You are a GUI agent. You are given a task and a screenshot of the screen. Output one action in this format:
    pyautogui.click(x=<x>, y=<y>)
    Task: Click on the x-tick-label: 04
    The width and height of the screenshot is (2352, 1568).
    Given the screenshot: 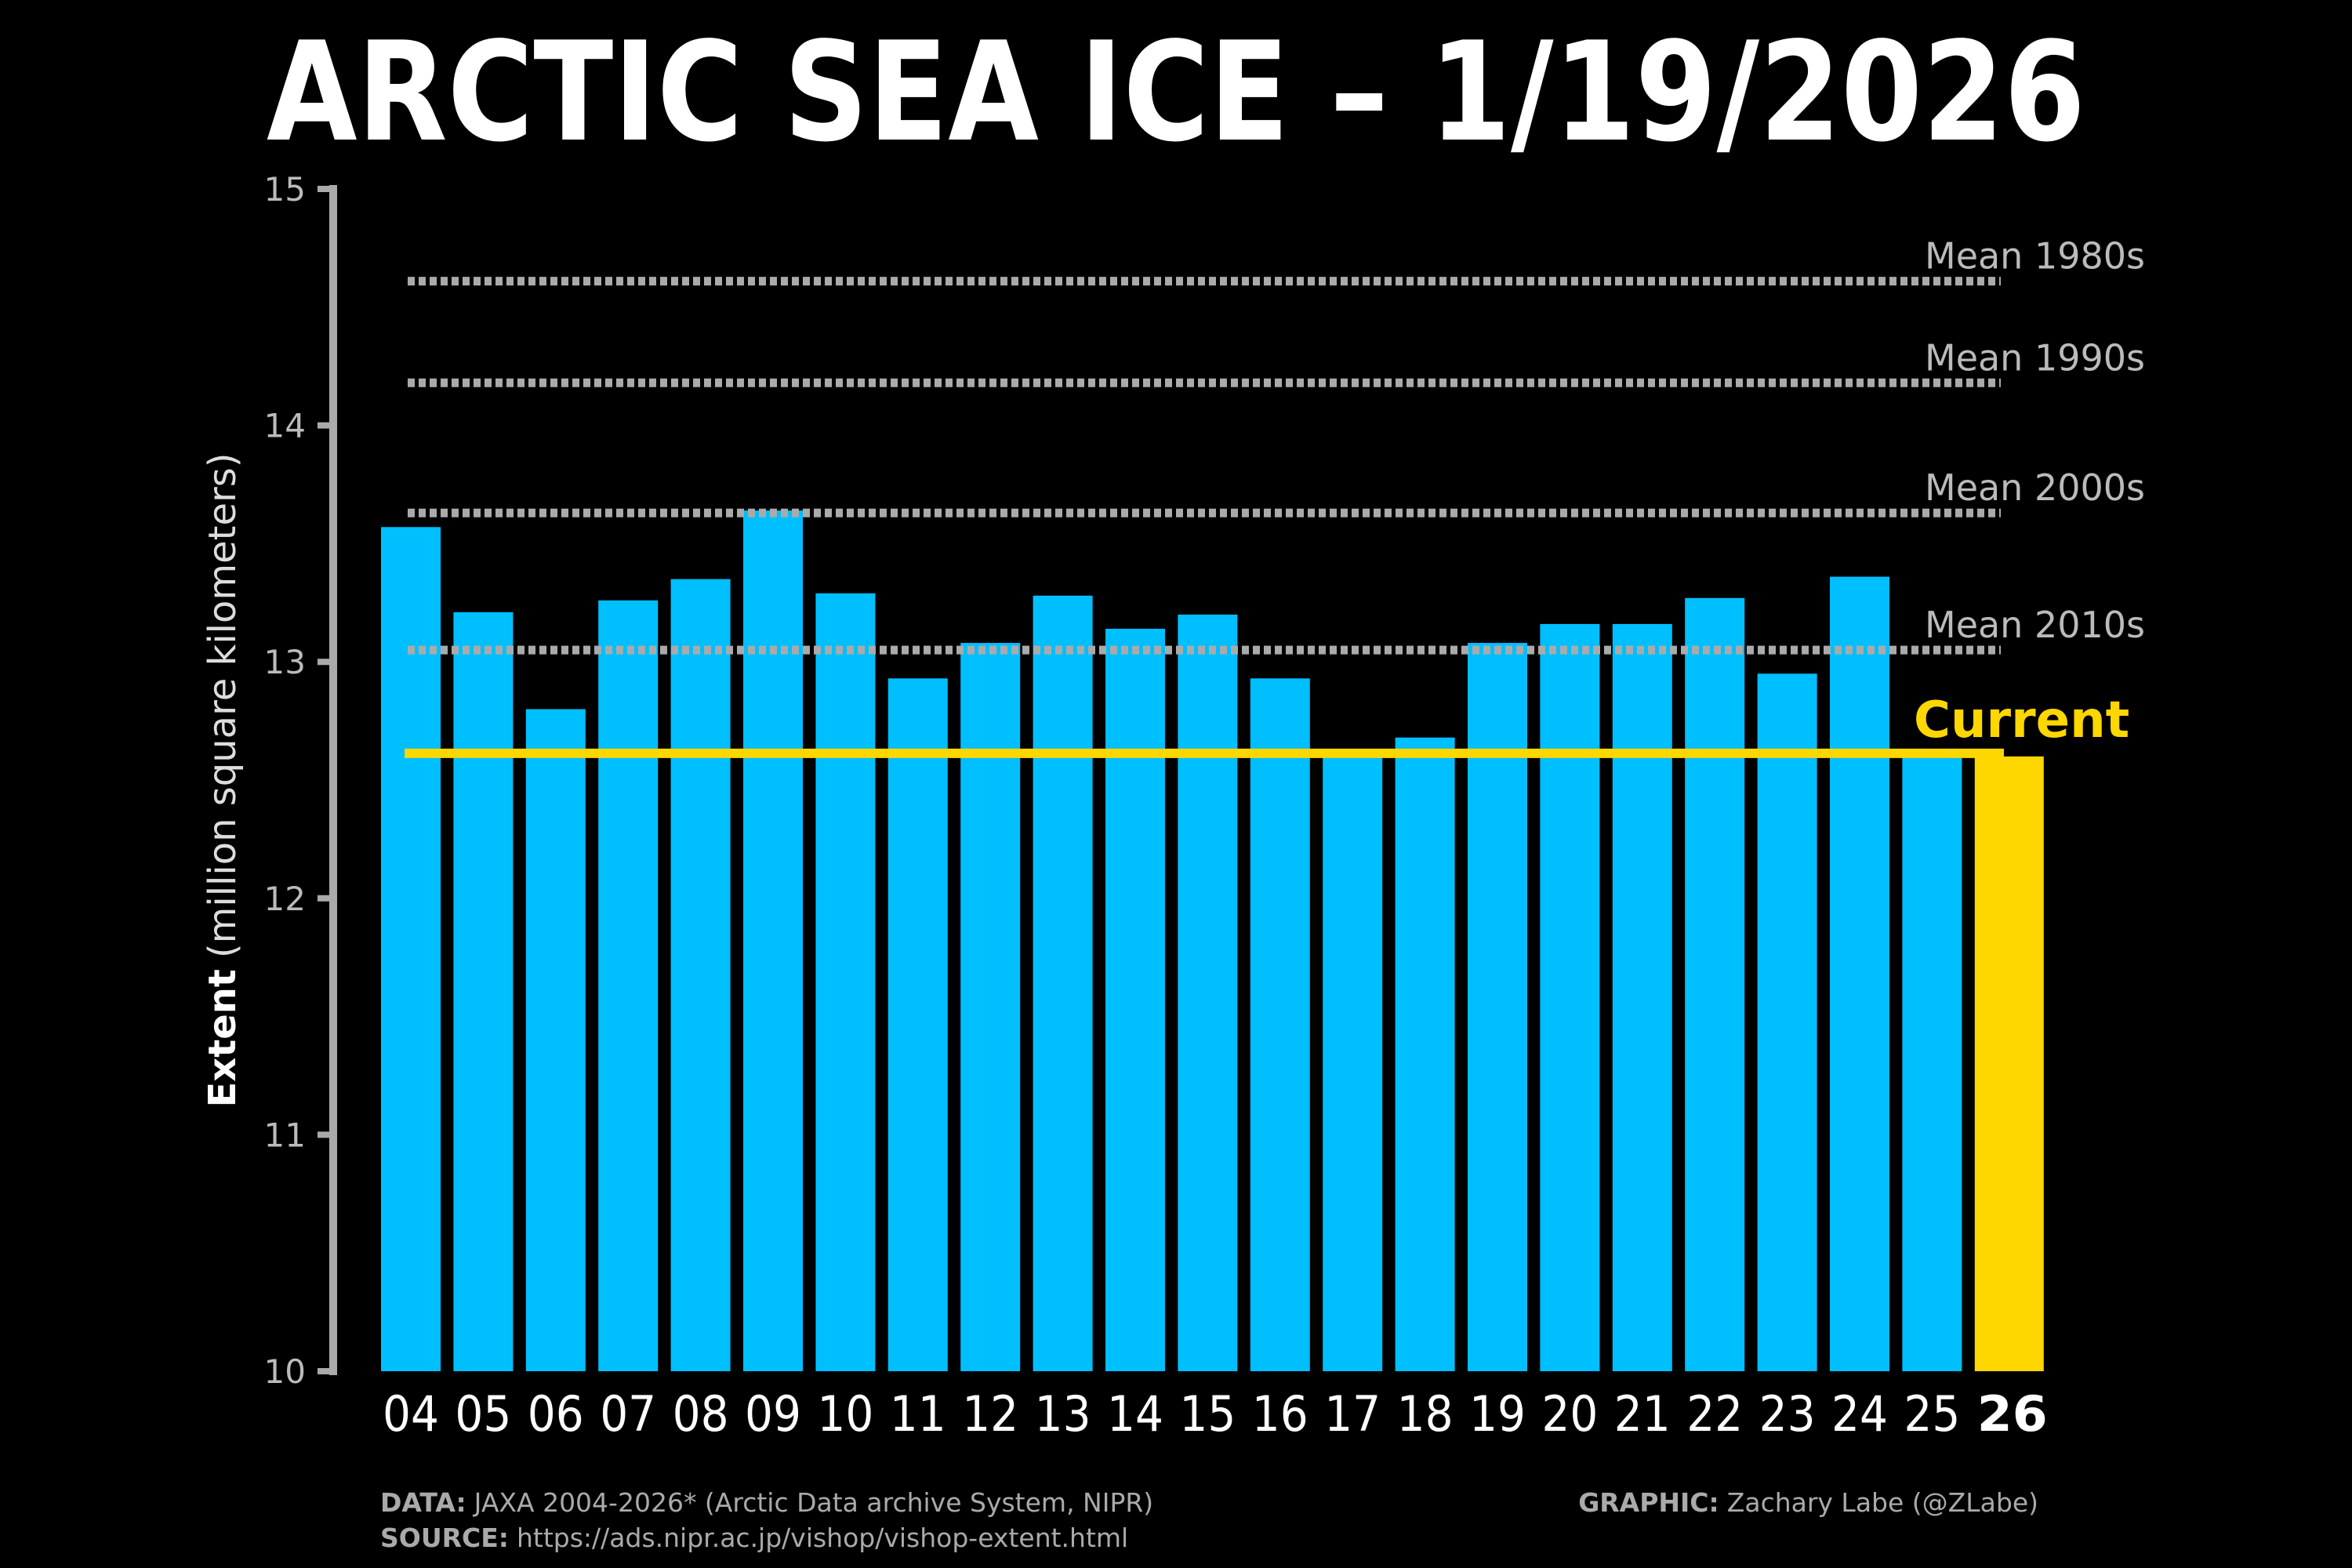 What is the action you would take?
    pyautogui.click(x=411, y=1414)
    